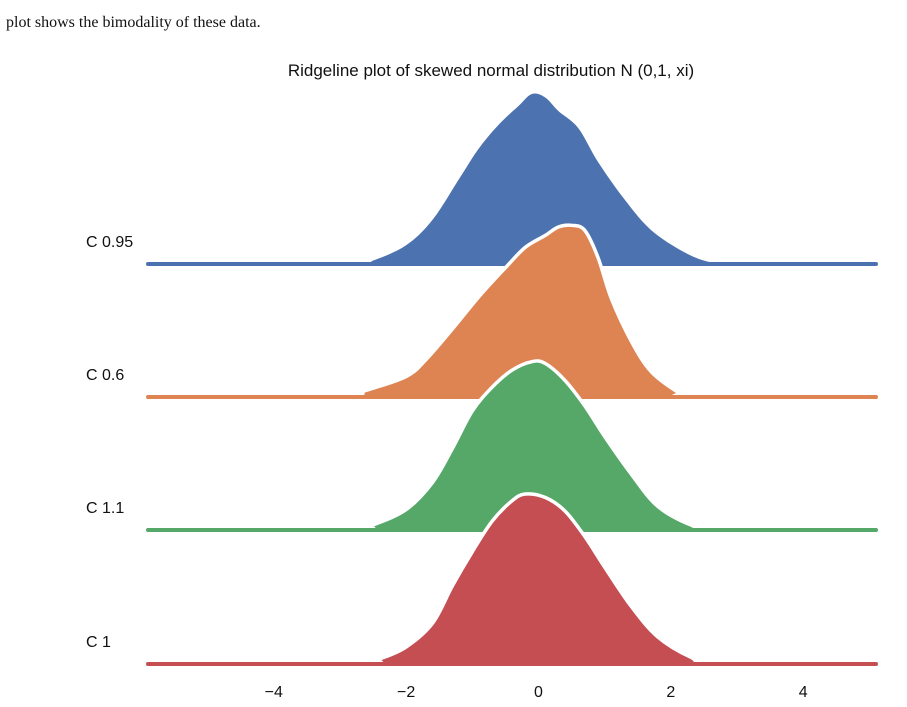  What do you see at coordinates (670, 692) in the screenshot?
I see `x-tick-label: 2` at bounding box center [670, 692].